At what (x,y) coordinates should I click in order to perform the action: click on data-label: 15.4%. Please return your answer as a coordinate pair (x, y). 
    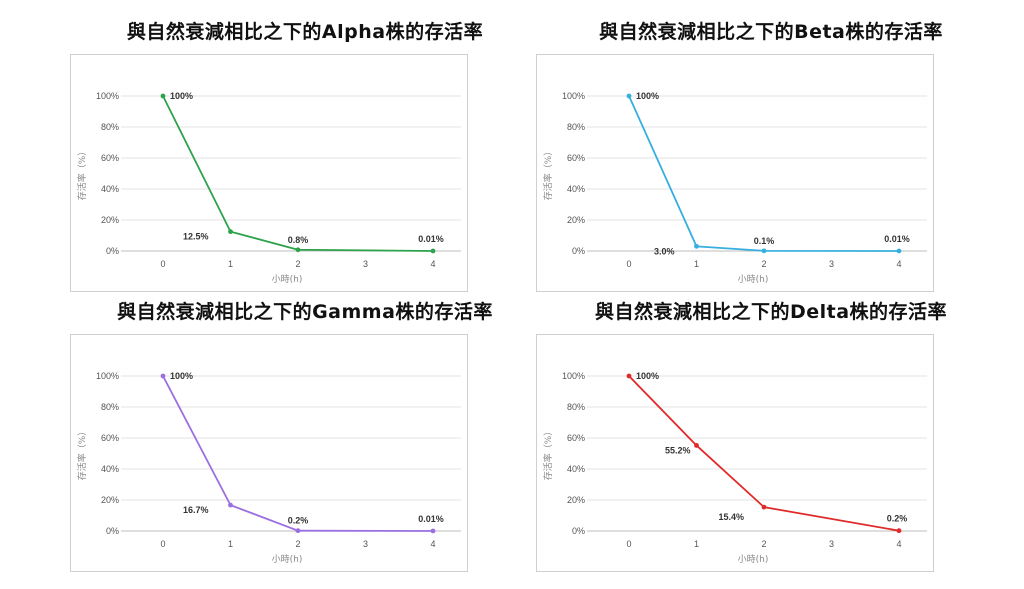
    Looking at the image, I should click on (731, 517).